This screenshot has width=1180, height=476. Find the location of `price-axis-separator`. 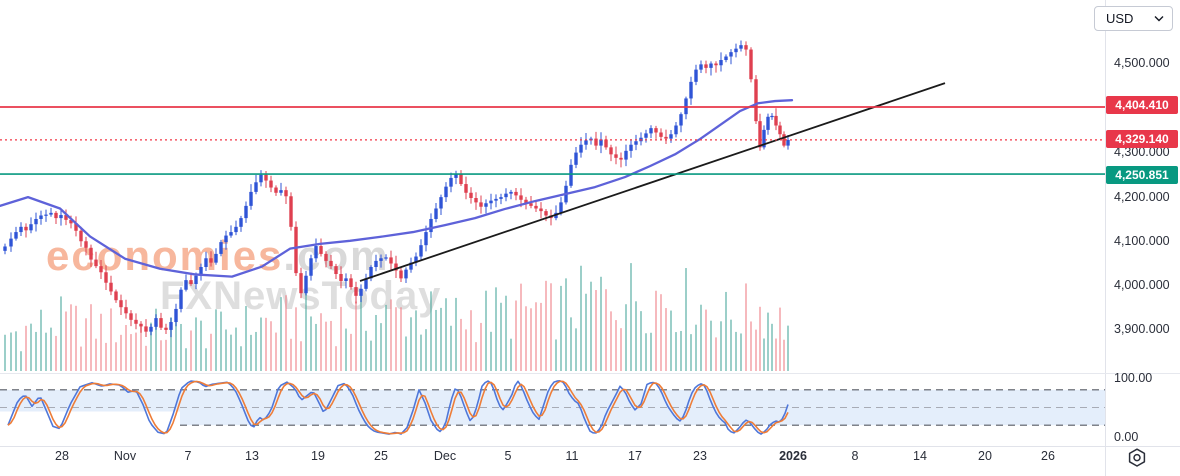

price-axis-separator is located at coordinates (1105, 238).